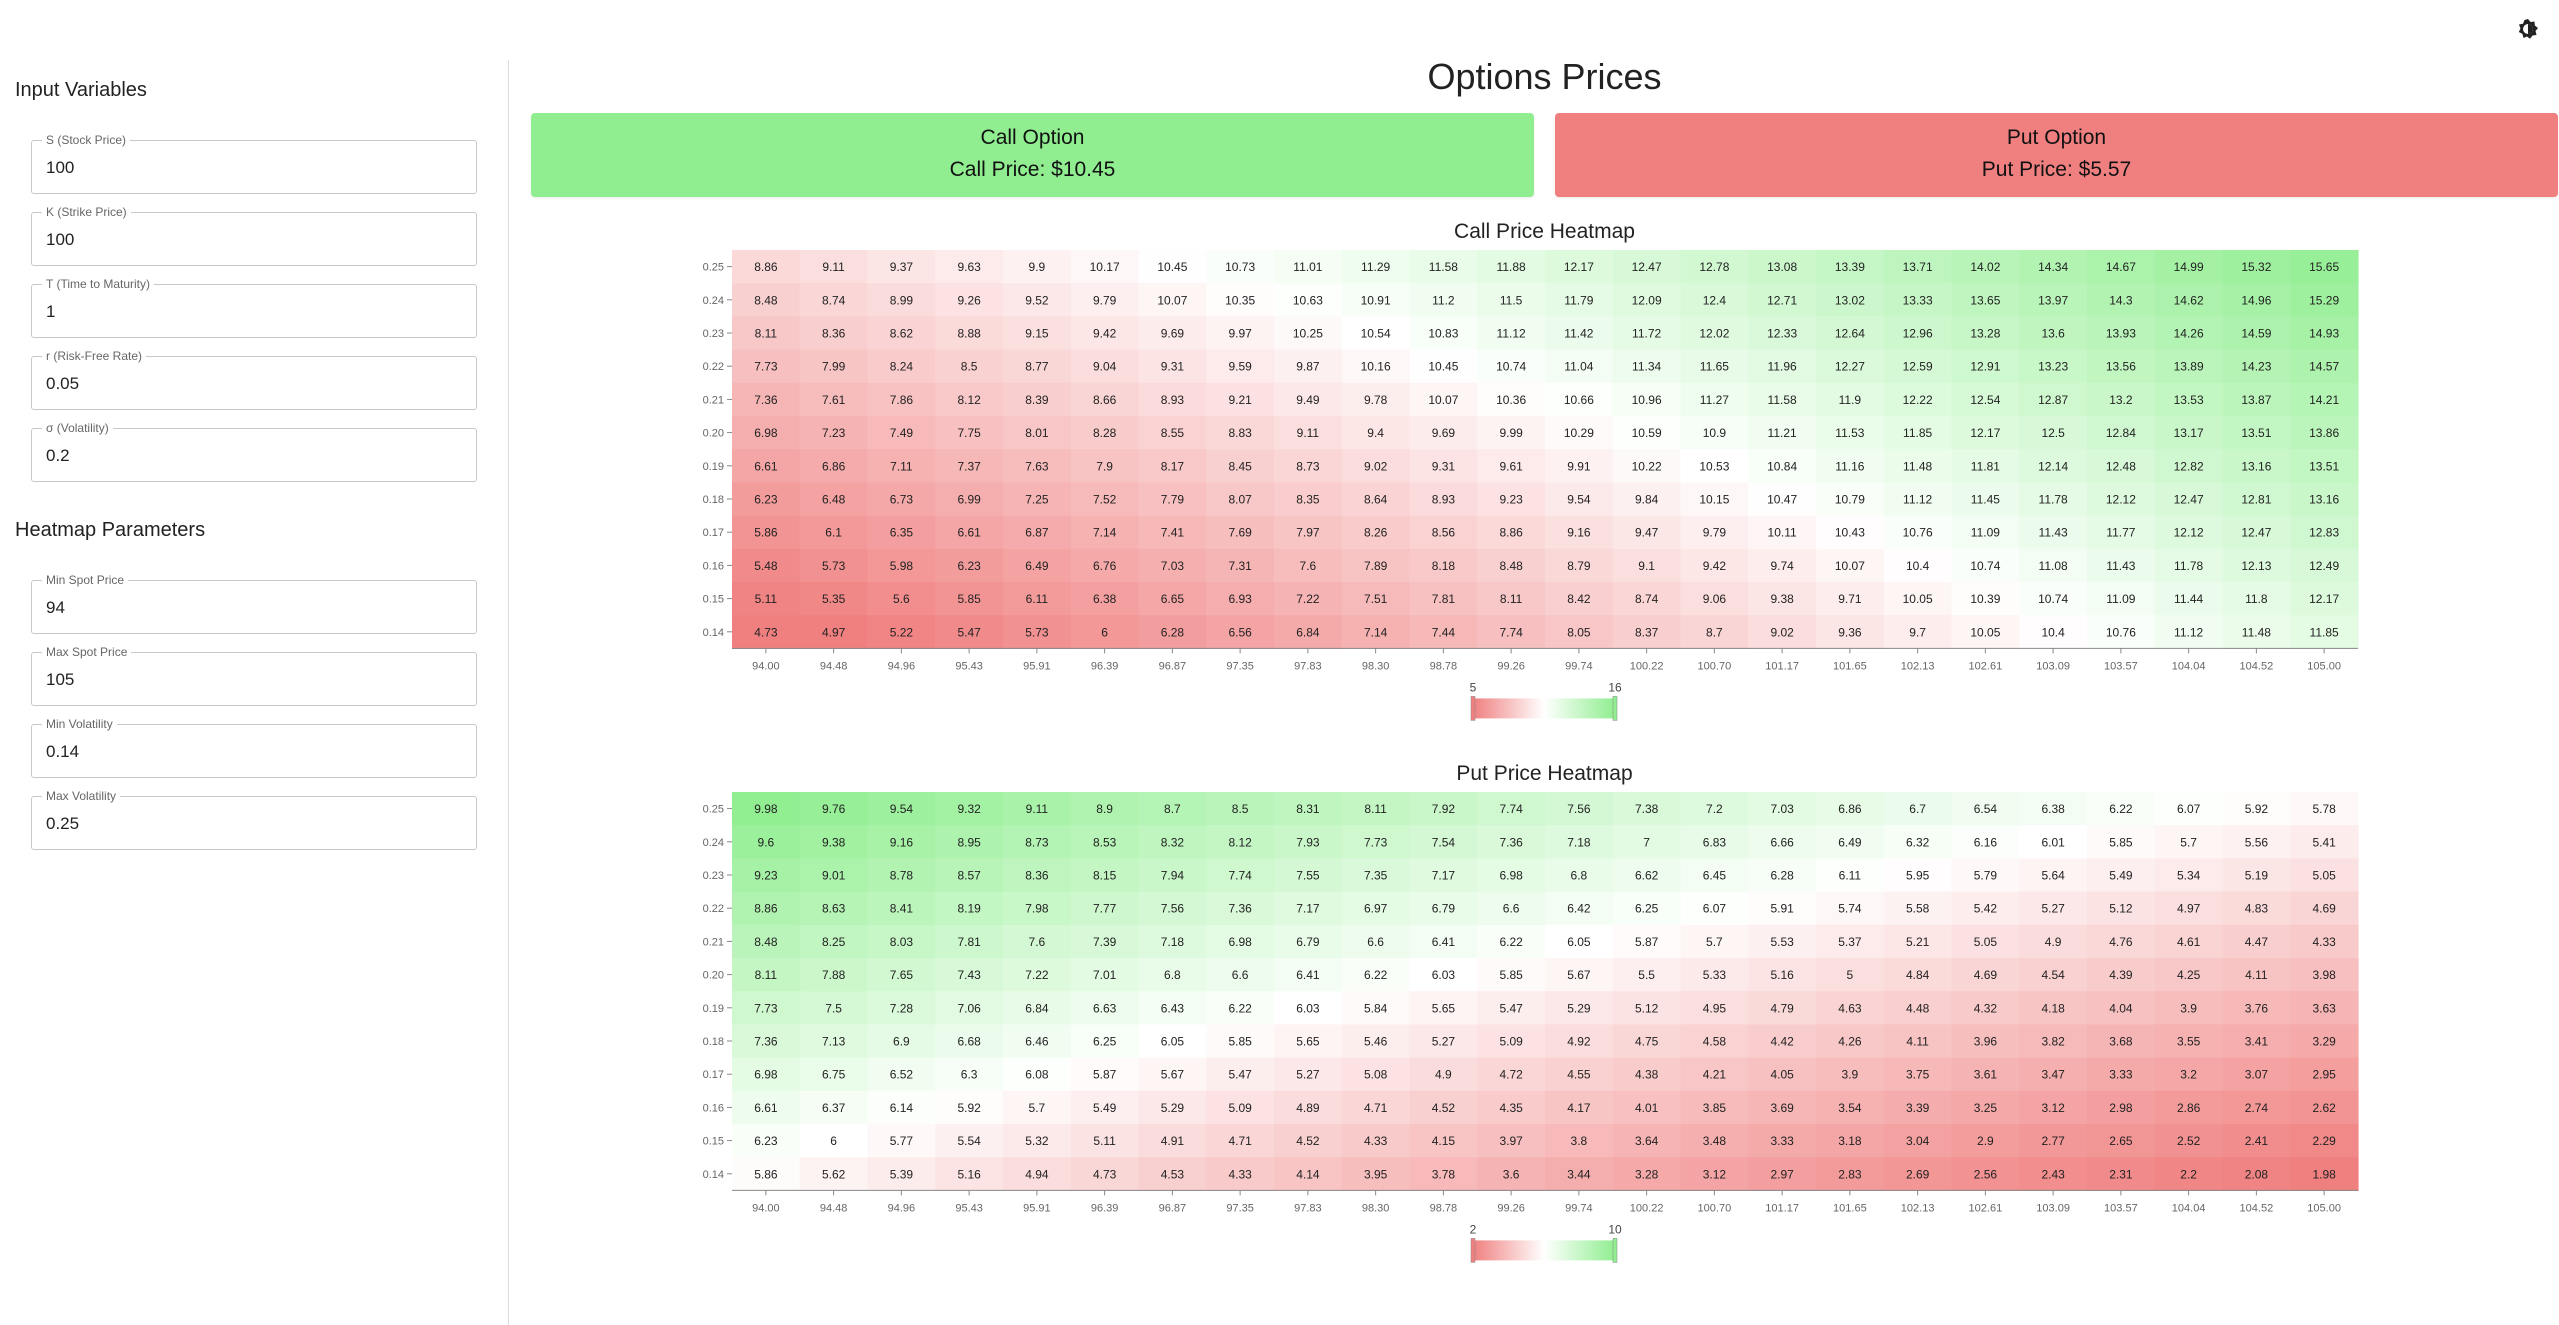  What do you see at coordinates (2324, 809) in the screenshot?
I see `heatmap-cell-label: 5.78` at bounding box center [2324, 809].